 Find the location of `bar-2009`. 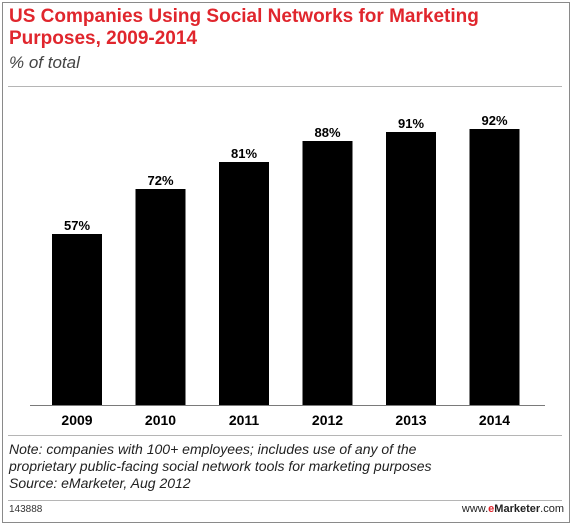

bar-2009 is located at coordinates (77, 319).